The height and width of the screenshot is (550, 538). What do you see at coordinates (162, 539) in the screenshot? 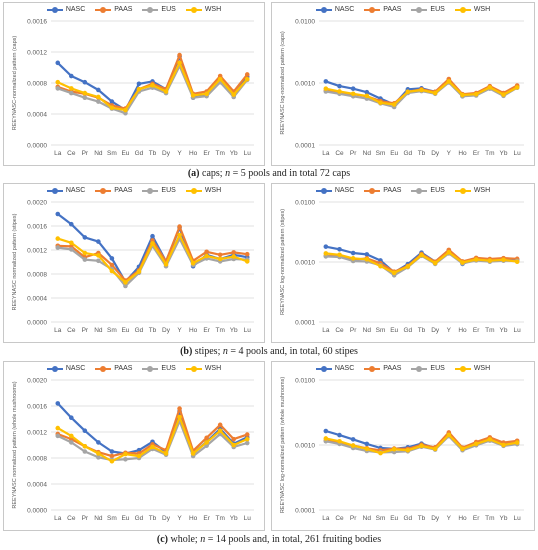
I see `caption-c-tag: (c)` at bounding box center [162, 539].